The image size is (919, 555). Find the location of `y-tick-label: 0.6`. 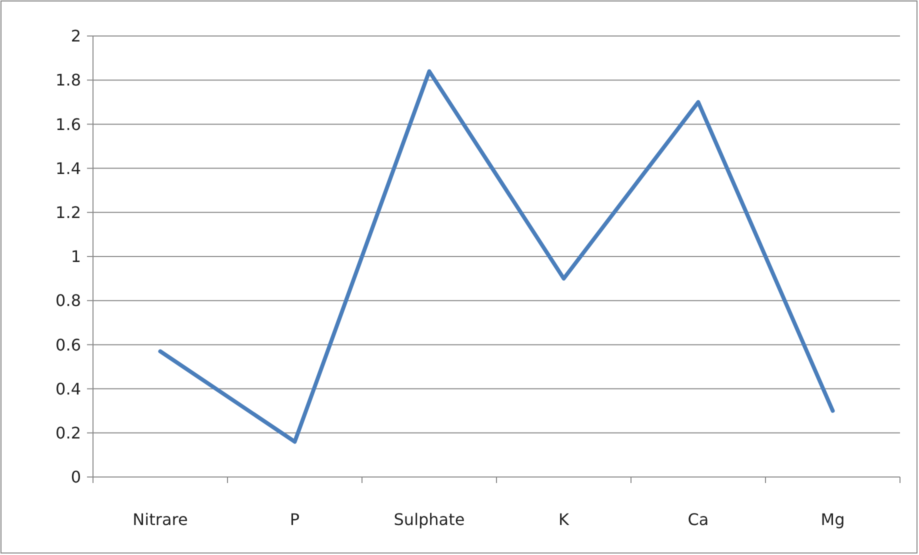

y-tick-label: 0.6 is located at coordinates (68, 344).